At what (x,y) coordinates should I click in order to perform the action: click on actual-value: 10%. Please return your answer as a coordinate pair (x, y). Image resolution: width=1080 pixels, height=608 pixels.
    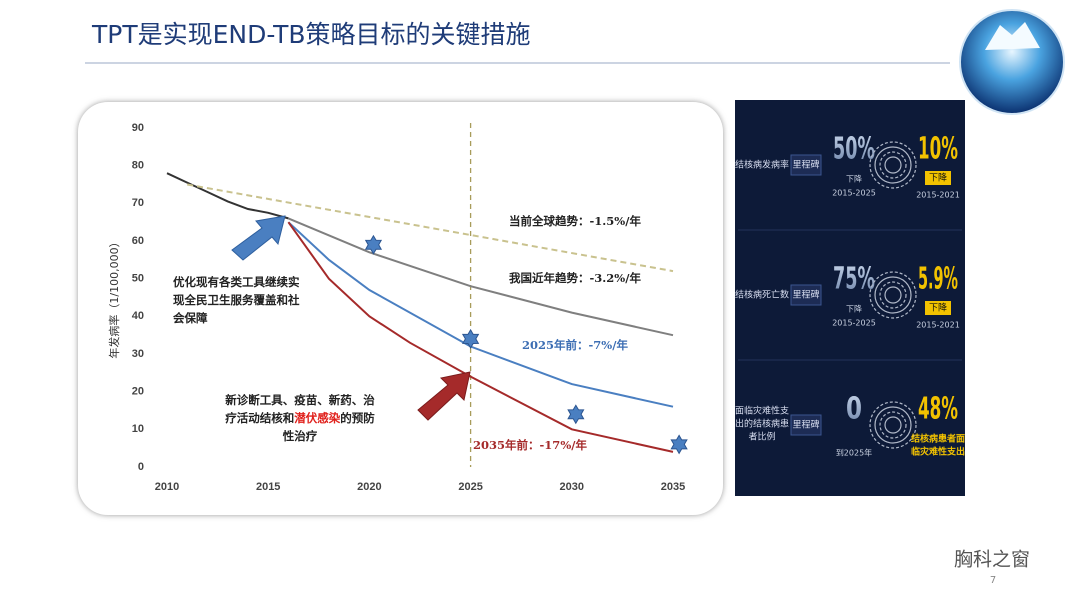
    Looking at the image, I should click on (938, 149).